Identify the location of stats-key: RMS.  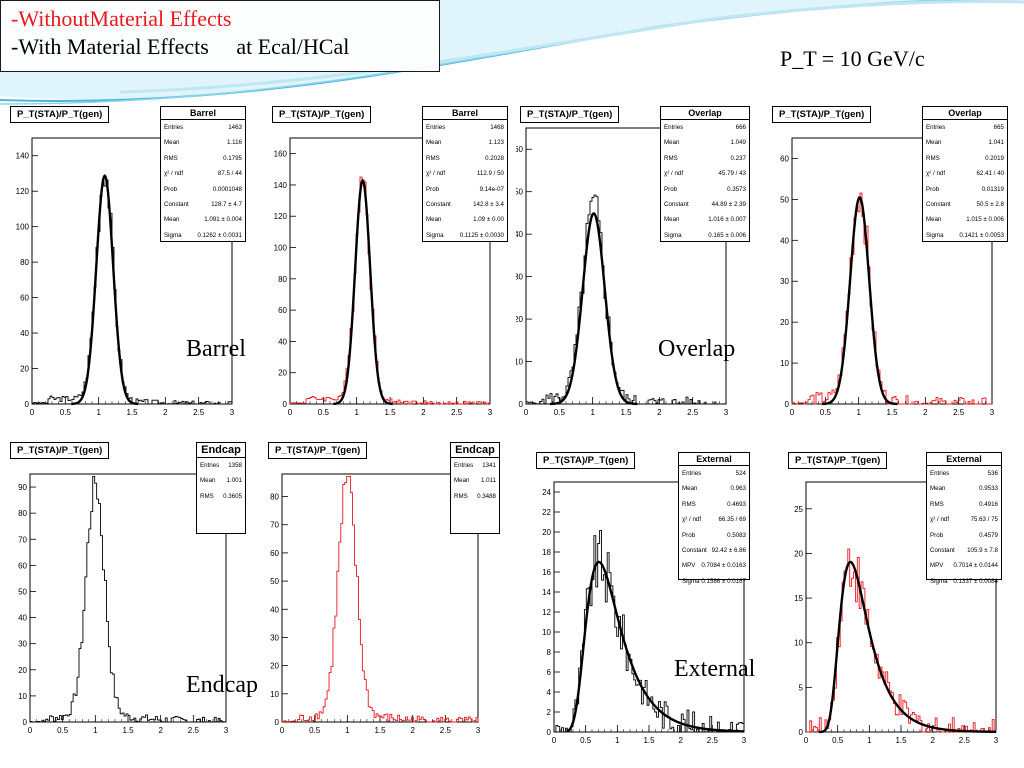
(433, 158).